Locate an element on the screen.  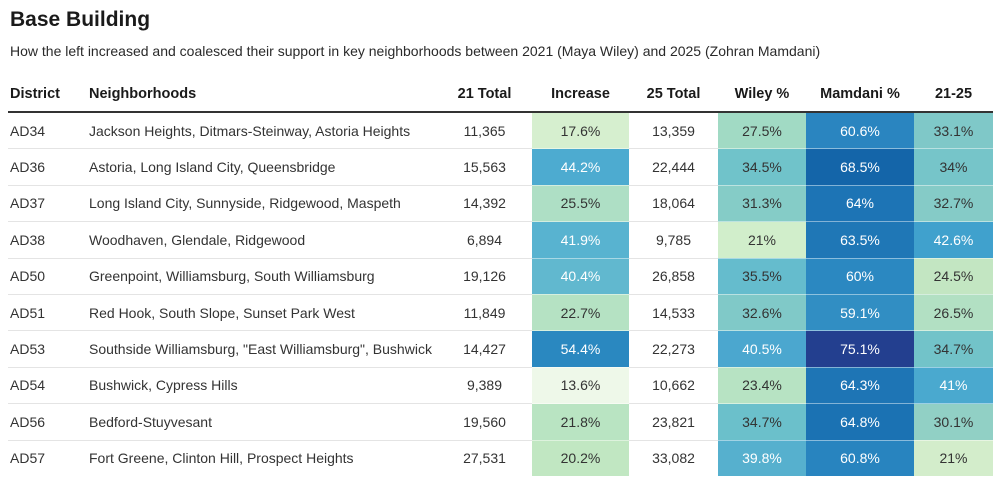
cell-district: AD56 is located at coordinates (48, 422).